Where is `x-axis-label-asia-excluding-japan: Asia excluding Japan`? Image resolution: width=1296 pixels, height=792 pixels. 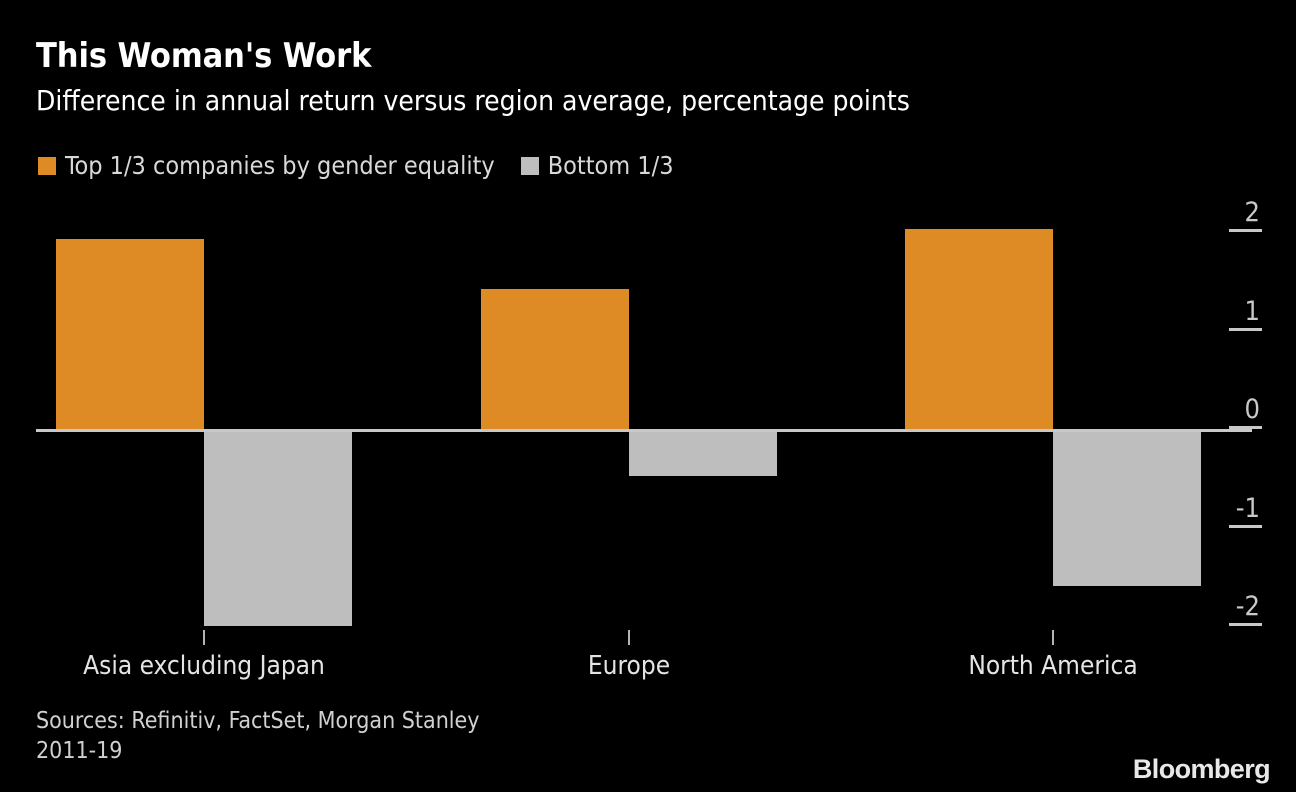
x-axis-label-asia-excluding-japan: Asia excluding Japan is located at coordinates (204, 666).